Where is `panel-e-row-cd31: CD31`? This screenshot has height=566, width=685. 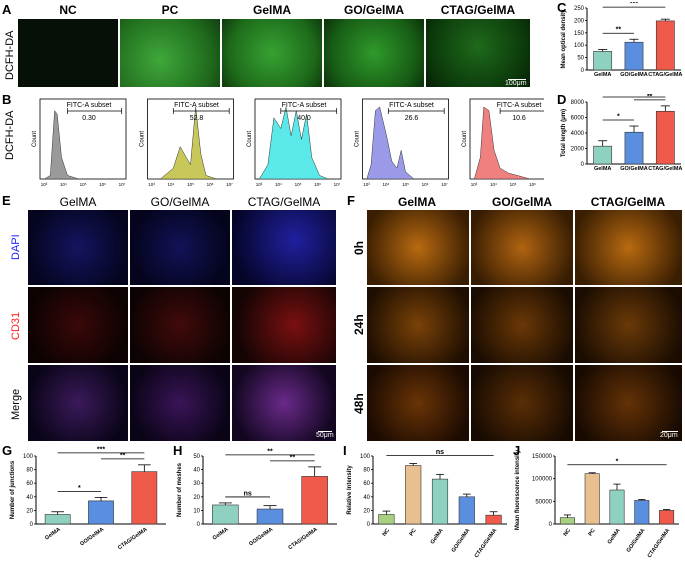 panel-e-row-cd31: CD31 is located at coordinates (16, 325).